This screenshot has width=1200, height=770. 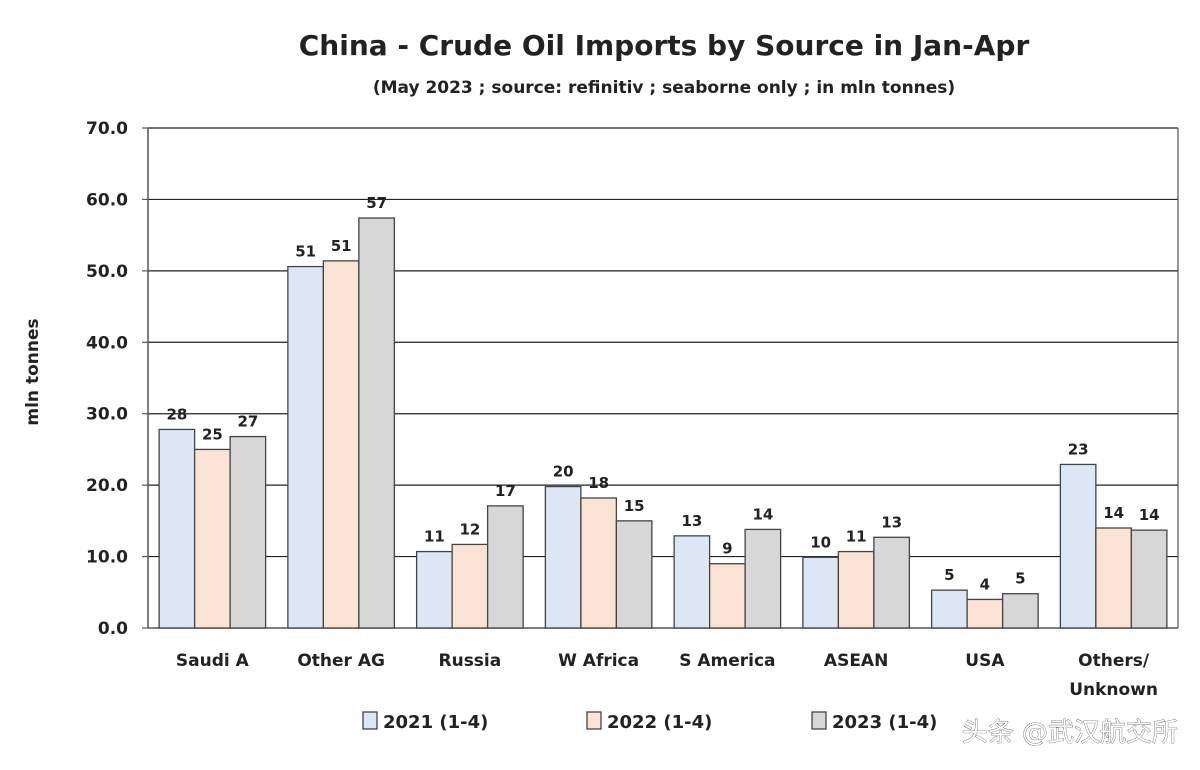 I want to click on x-tick-label: Others/Unknown, so click(x=1113, y=675).